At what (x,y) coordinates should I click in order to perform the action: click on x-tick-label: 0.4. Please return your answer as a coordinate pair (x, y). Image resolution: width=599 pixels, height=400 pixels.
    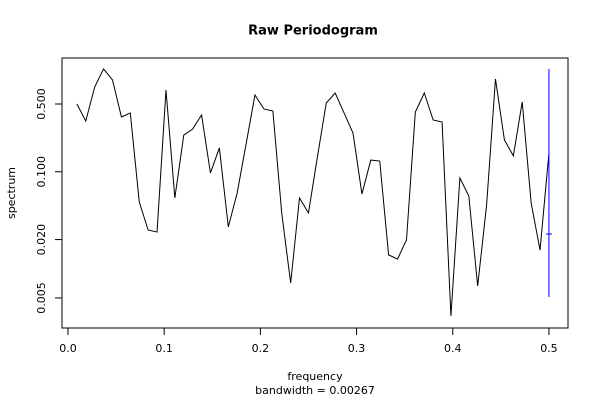
    Looking at the image, I should click on (453, 348).